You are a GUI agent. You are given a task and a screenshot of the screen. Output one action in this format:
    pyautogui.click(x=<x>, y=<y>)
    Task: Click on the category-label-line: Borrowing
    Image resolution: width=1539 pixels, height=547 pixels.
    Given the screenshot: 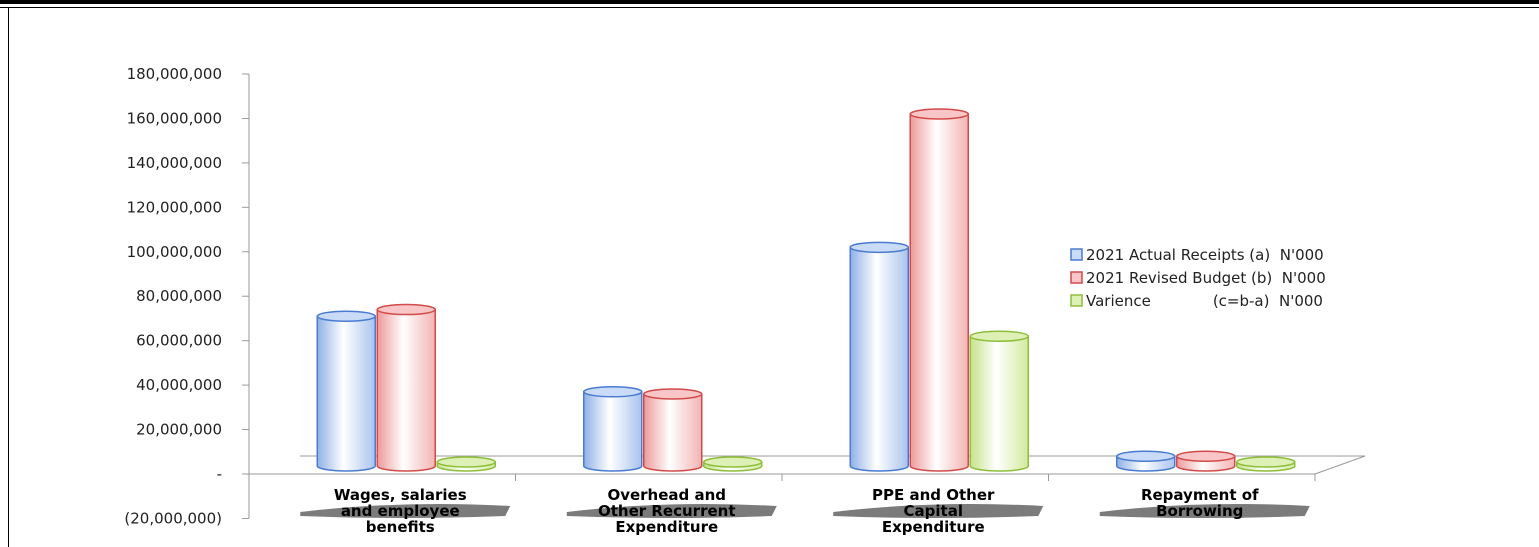 What is the action you would take?
    pyautogui.click(x=1199, y=511)
    